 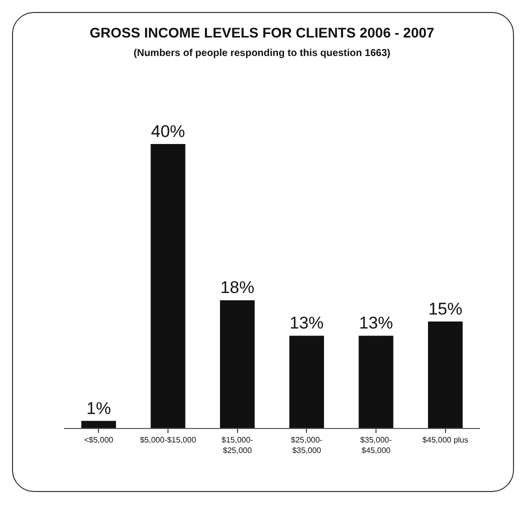 I want to click on x-tick-label: $15,000- $25,000, so click(x=238, y=445).